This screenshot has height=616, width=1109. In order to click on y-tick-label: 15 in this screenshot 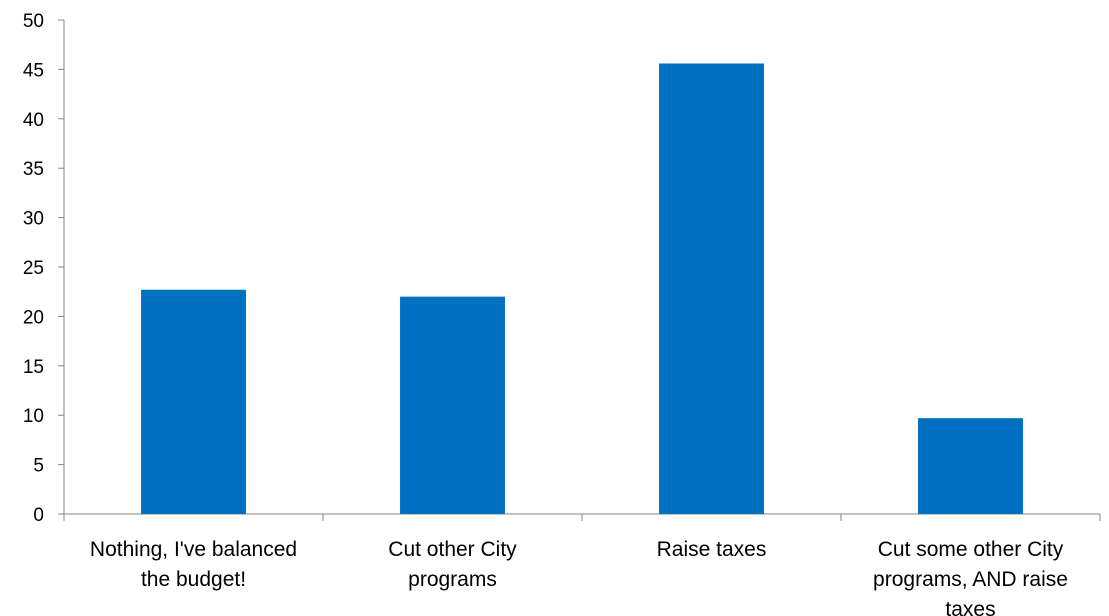, I will do `click(33, 367)`.